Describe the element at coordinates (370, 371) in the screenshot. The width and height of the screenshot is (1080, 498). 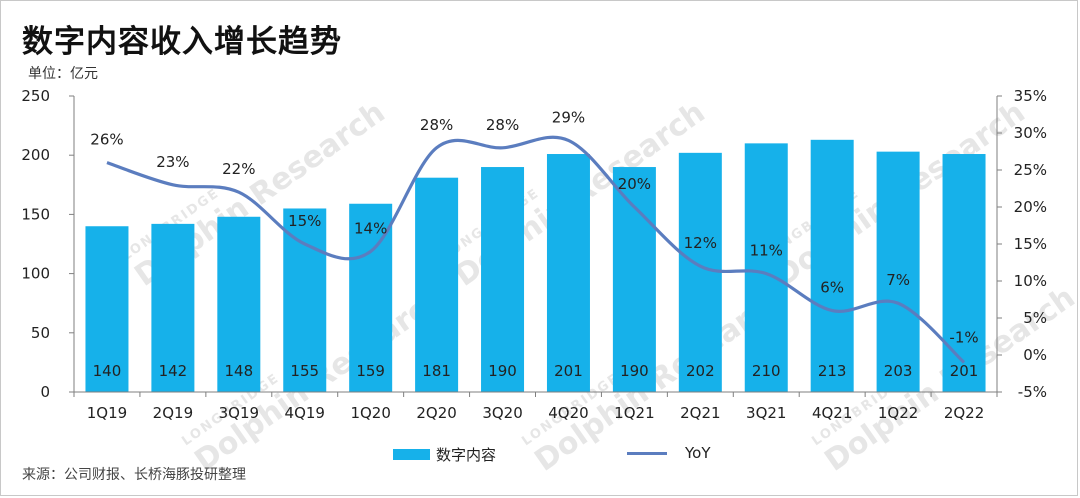
I see `bar-value-label: 159` at that location.